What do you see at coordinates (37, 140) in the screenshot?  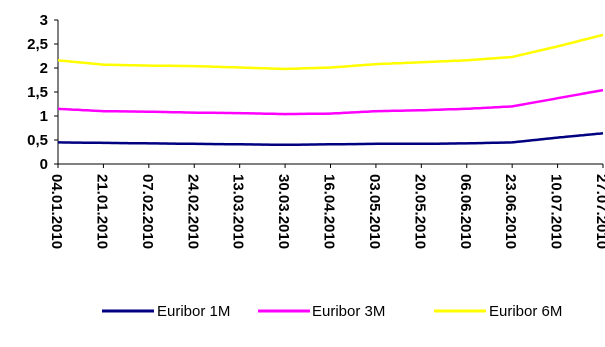 I see `y-tick-label: 0,5` at bounding box center [37, 140].